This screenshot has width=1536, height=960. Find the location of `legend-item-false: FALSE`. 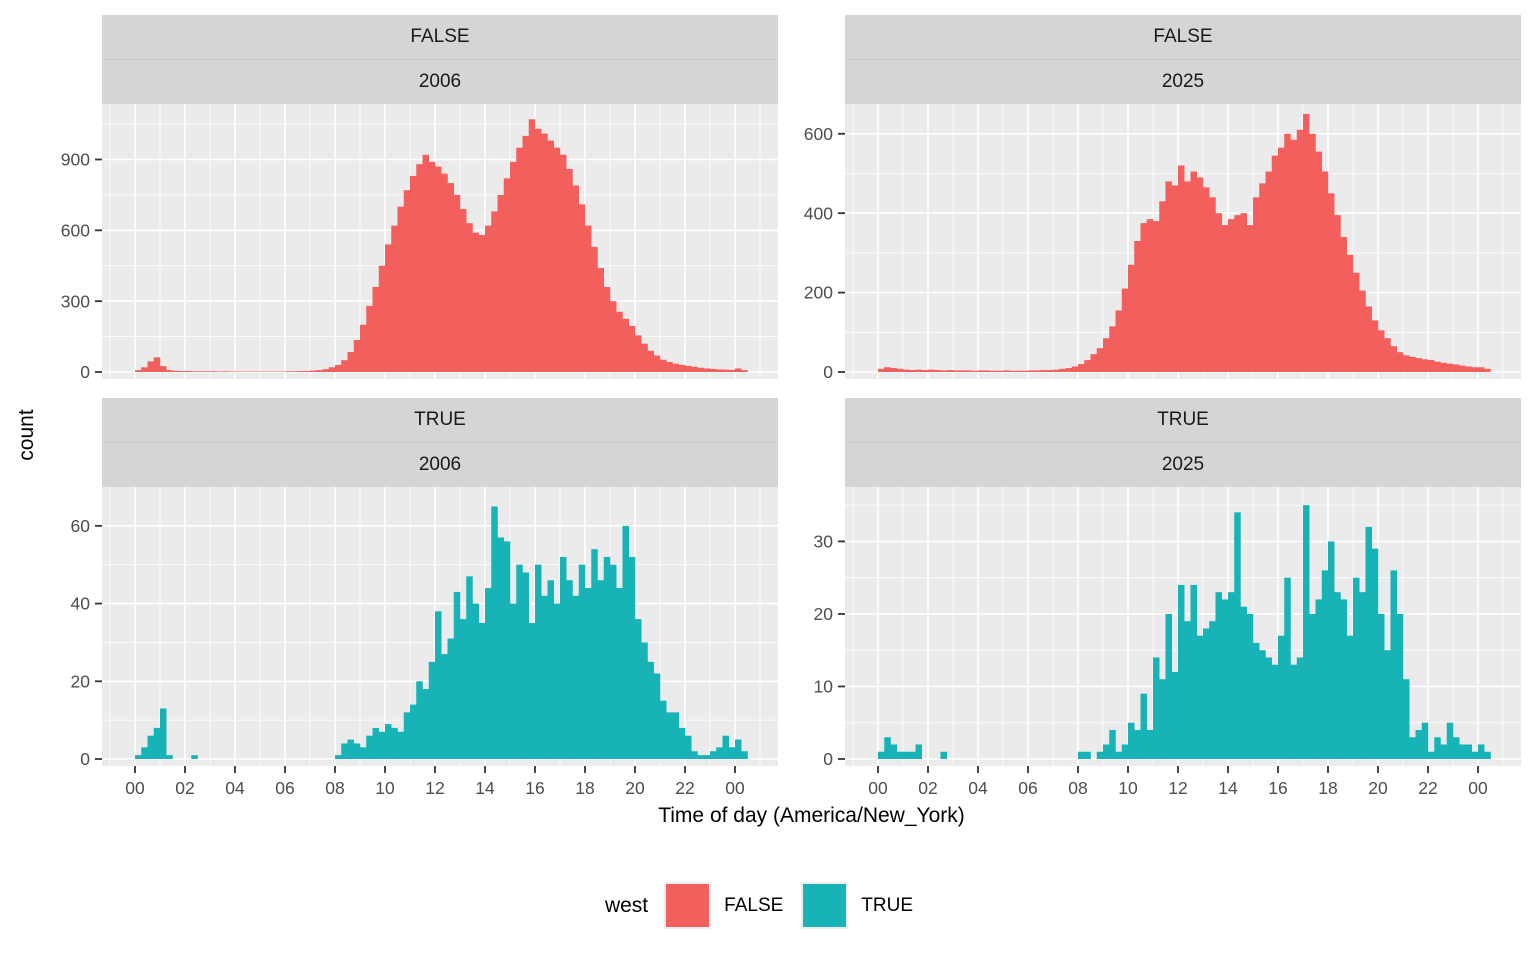

legend-item-false: FALSE is located at coordinates (723, 905).